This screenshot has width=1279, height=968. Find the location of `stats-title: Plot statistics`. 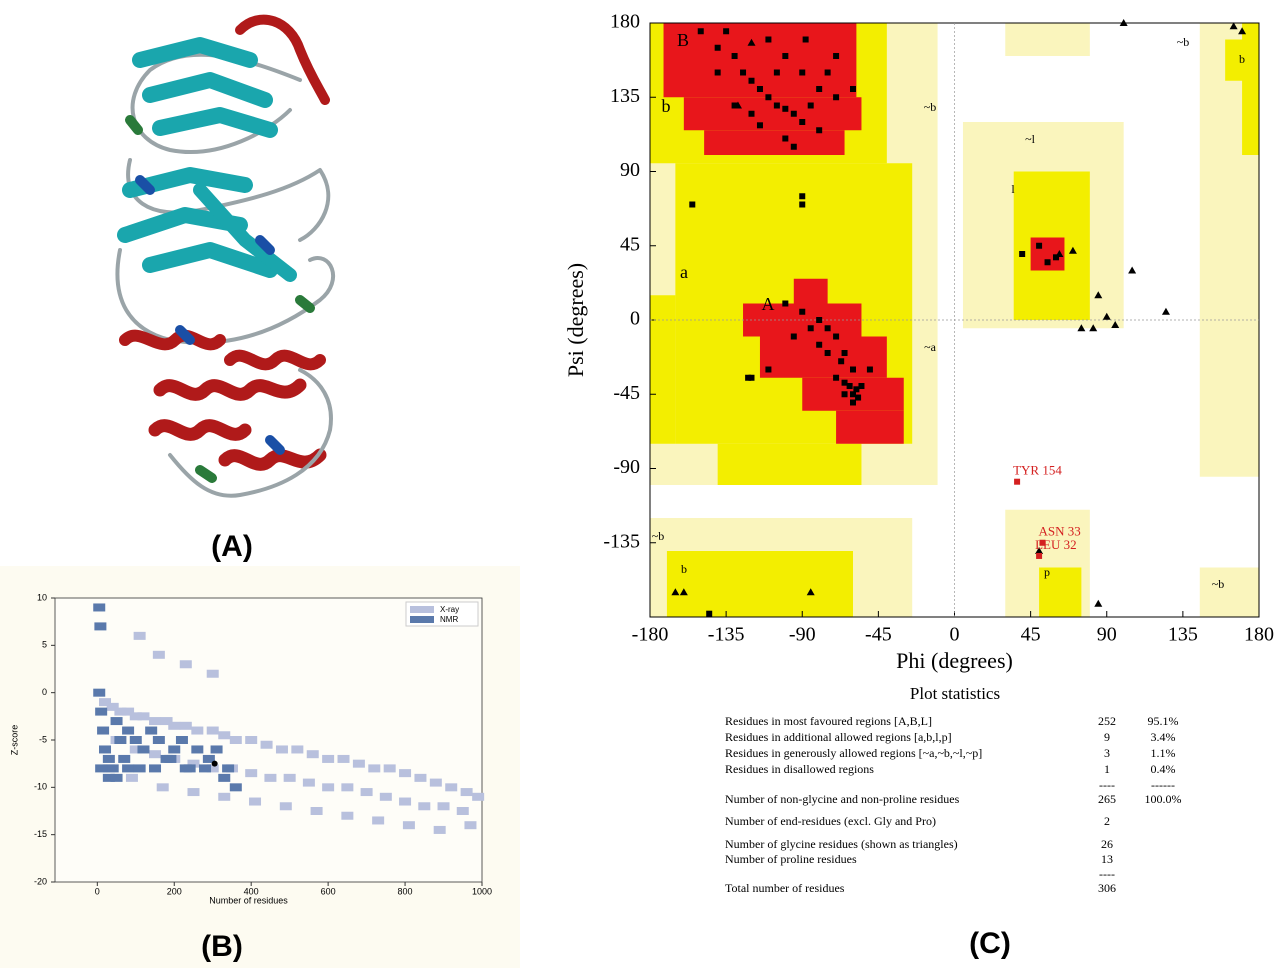

stats-title: Plot statistics is located at coordinates (955, 693).